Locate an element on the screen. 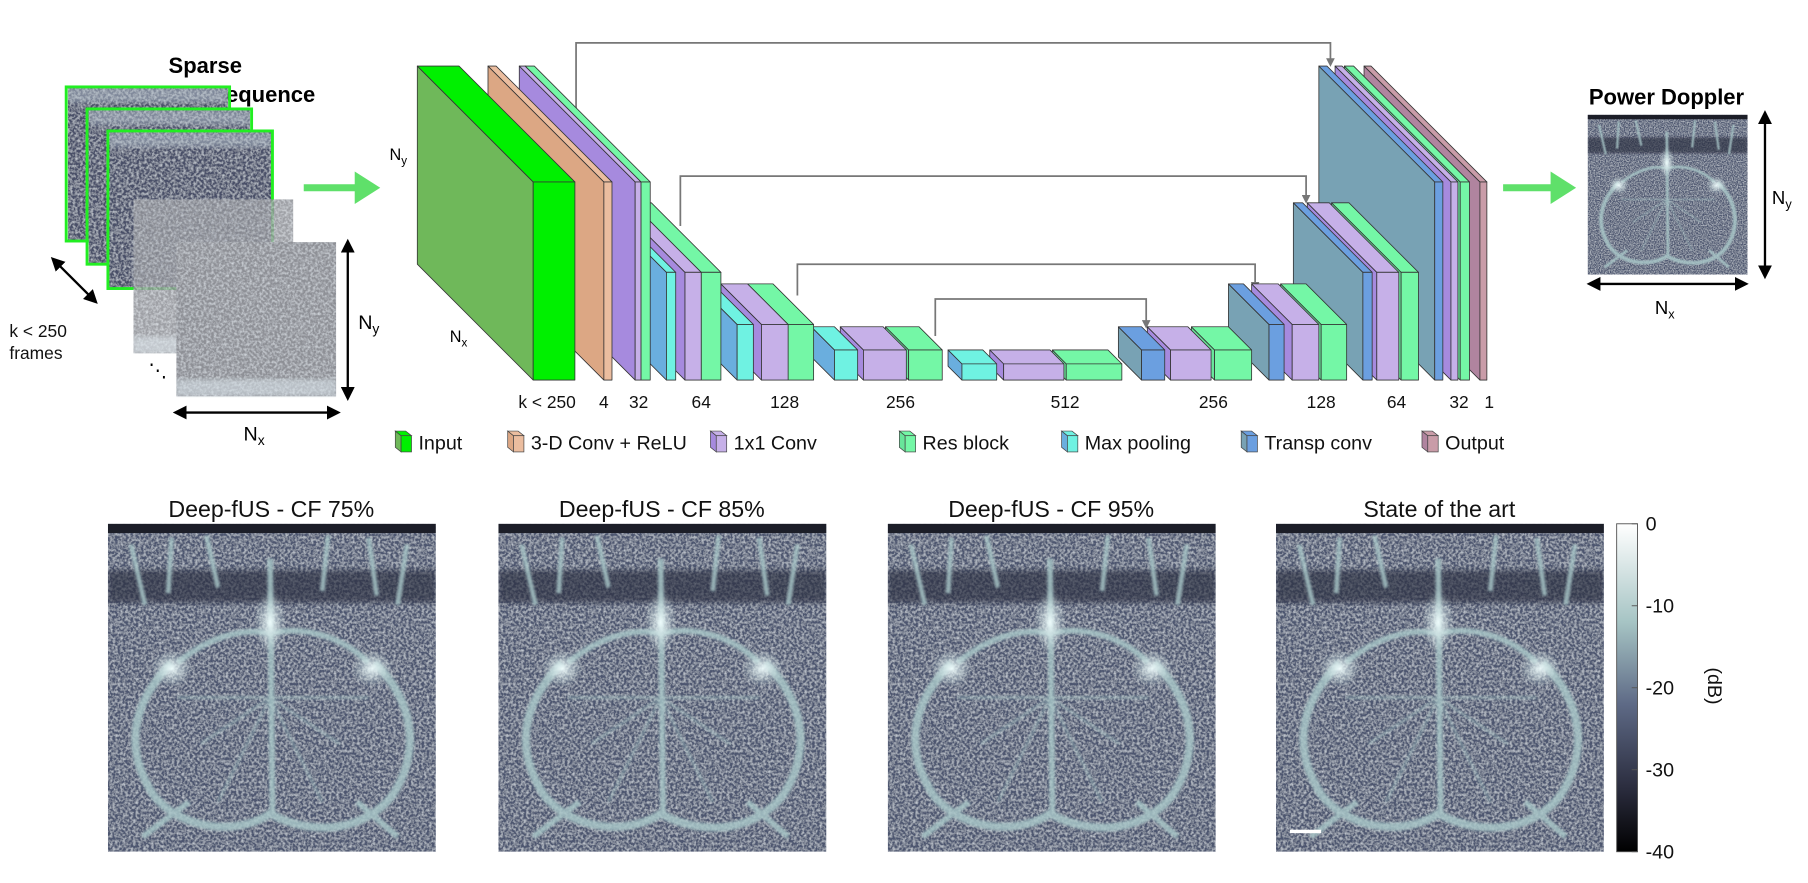  power-doppler-output: Power Doppler Ny Nx is located at coordinates (1689, 203).